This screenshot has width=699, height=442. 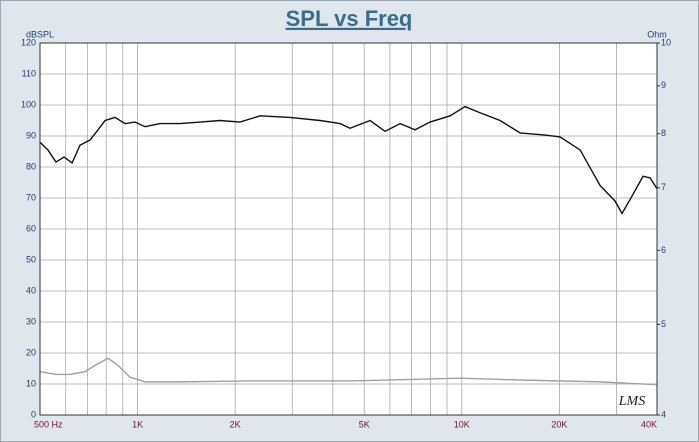 What do you see at coordinates (28, 42) in the screenshot?
I see `y-tick-label: 120` at bounding box center [28, 42].